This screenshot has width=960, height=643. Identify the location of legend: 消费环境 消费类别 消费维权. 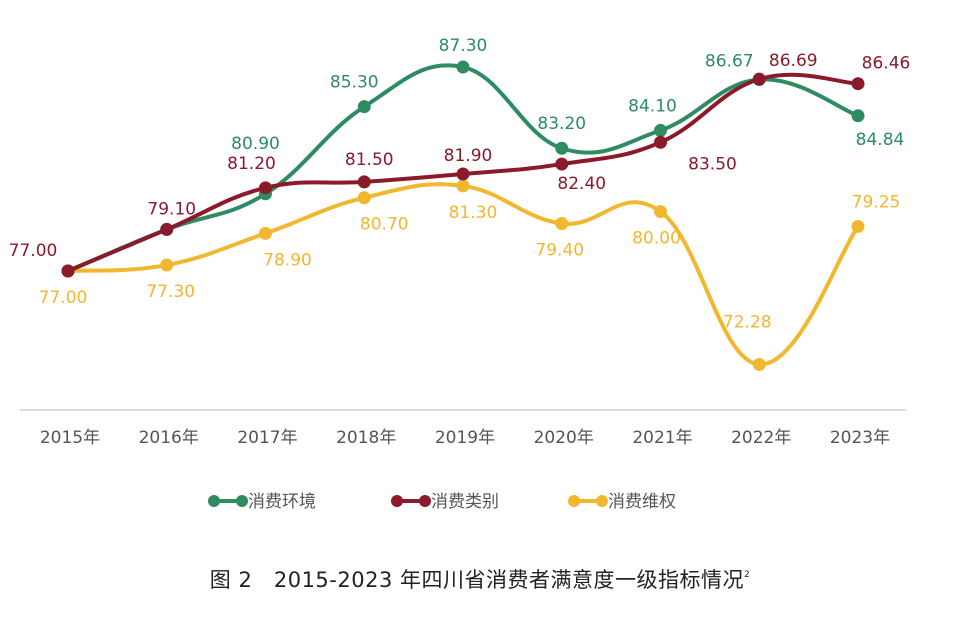
(442, 502).